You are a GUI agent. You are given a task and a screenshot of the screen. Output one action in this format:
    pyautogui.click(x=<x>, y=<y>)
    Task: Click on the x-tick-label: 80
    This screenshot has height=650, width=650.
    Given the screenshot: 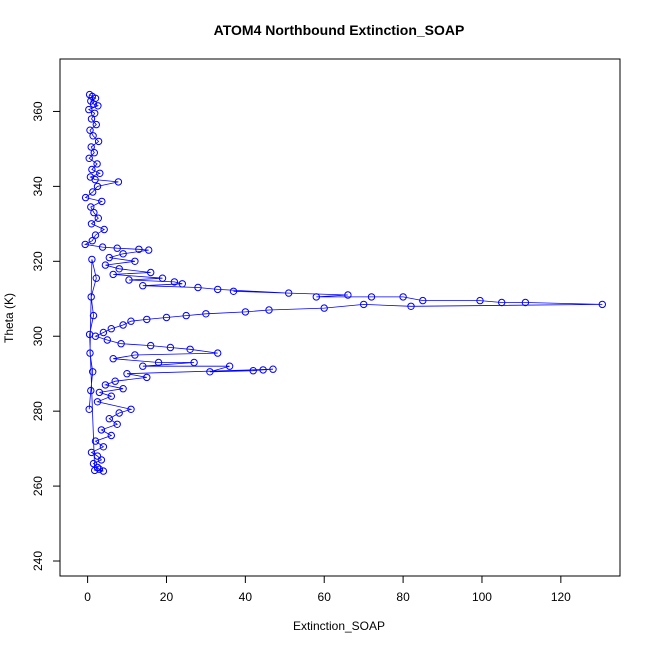 What is the action you would take?
    pyautogui.click(x=403, y=597)
    